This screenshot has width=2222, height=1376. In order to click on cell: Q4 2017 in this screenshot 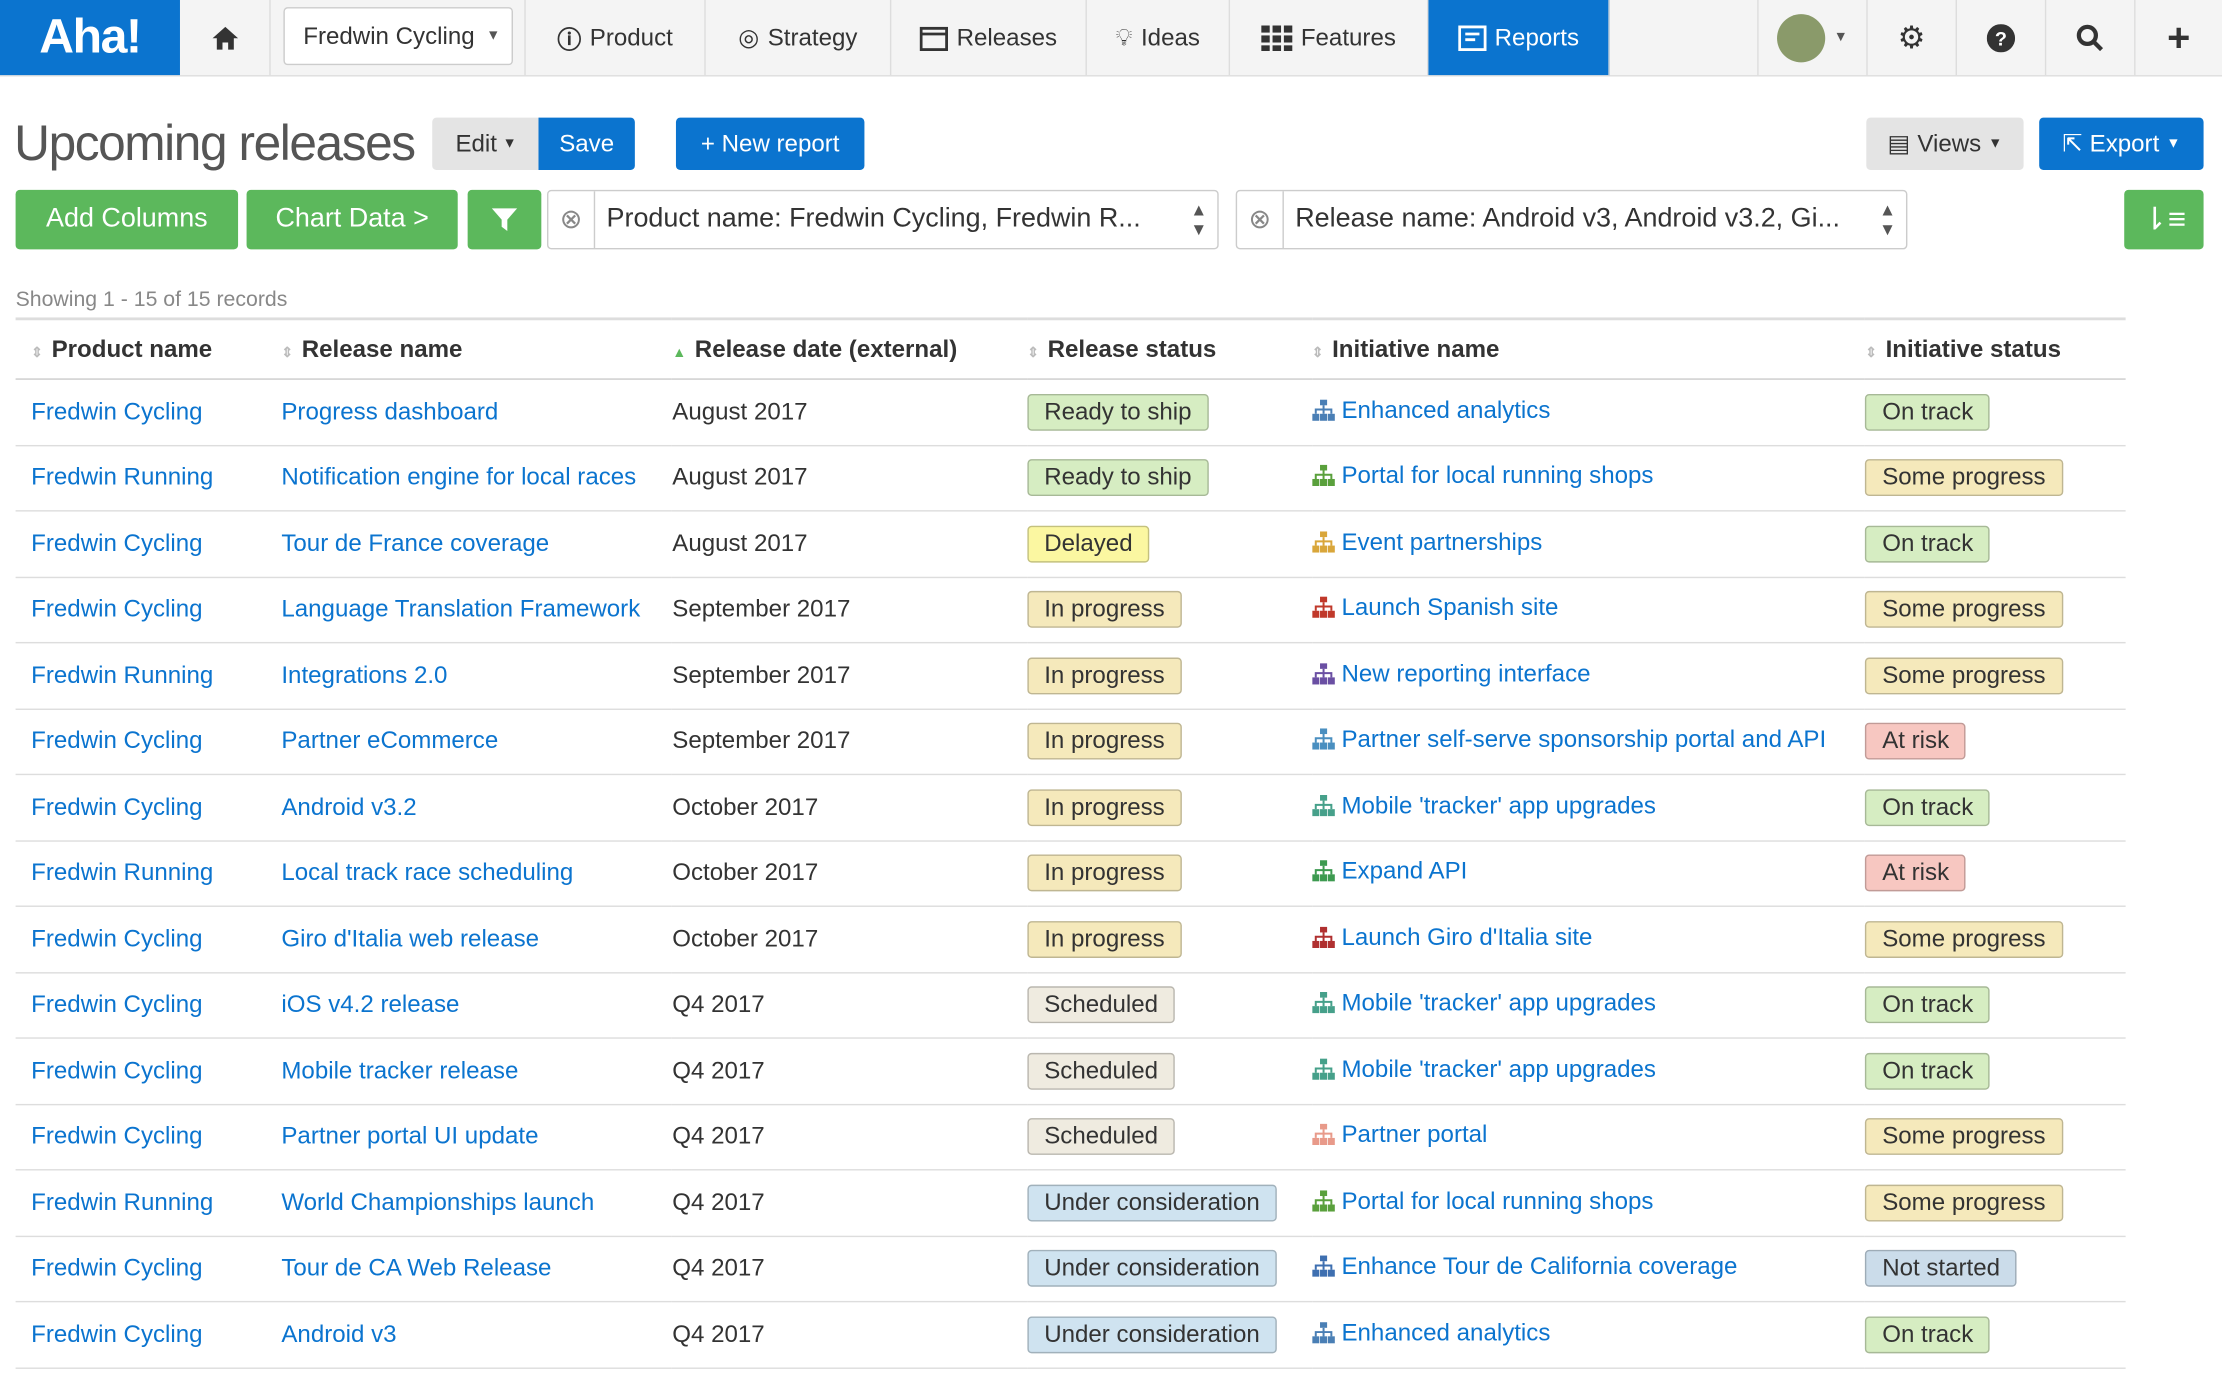, I will do `click(850, 1071)`.